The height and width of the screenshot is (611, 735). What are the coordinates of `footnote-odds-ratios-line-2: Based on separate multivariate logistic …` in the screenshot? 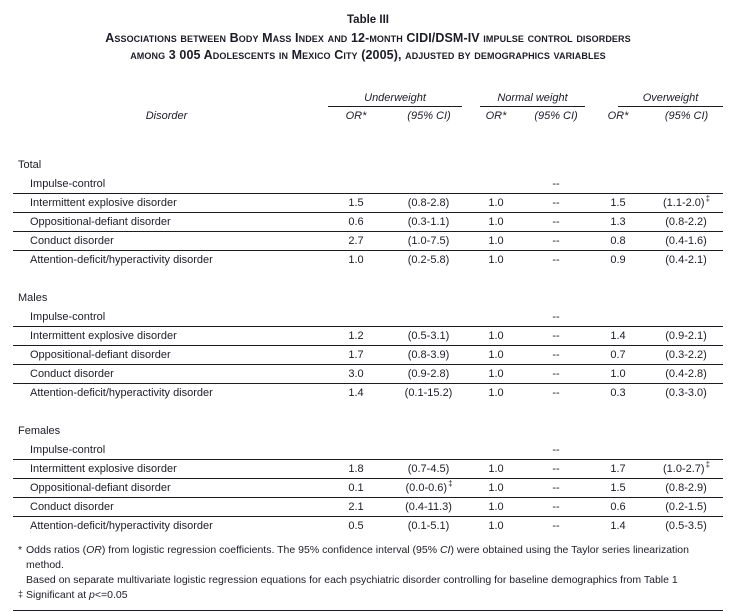 It's located at (368, 580).